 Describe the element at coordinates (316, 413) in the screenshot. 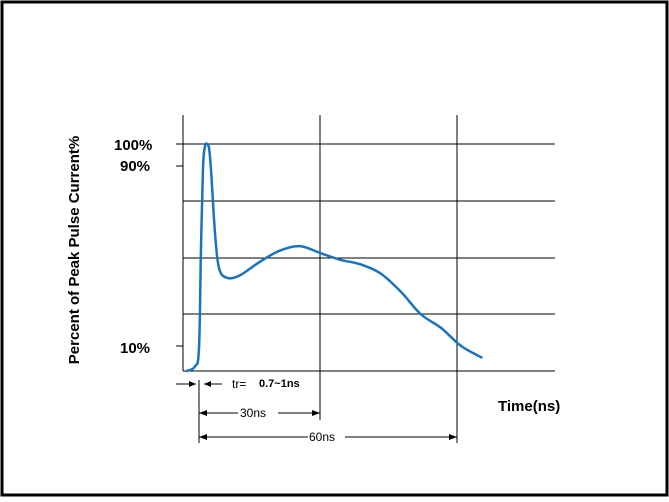

I see `span-30ns-arrowhead-right` at that location.